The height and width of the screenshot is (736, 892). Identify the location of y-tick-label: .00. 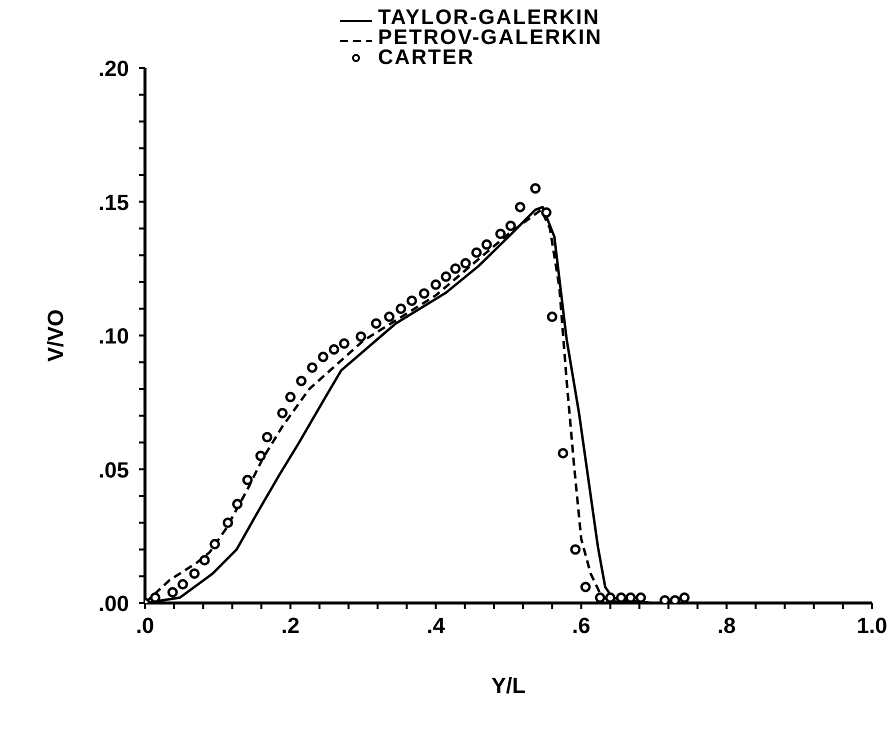
(113, 603).